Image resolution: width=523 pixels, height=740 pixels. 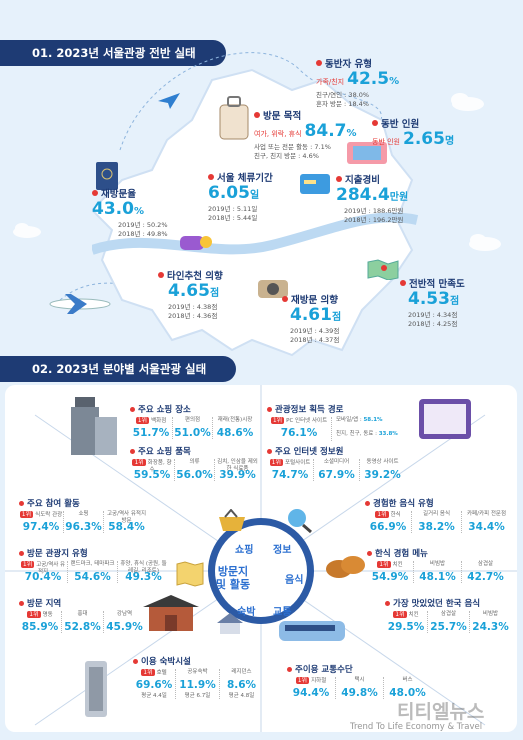 I want to click on hotel-tower-icon, so click(x=96, y=689).